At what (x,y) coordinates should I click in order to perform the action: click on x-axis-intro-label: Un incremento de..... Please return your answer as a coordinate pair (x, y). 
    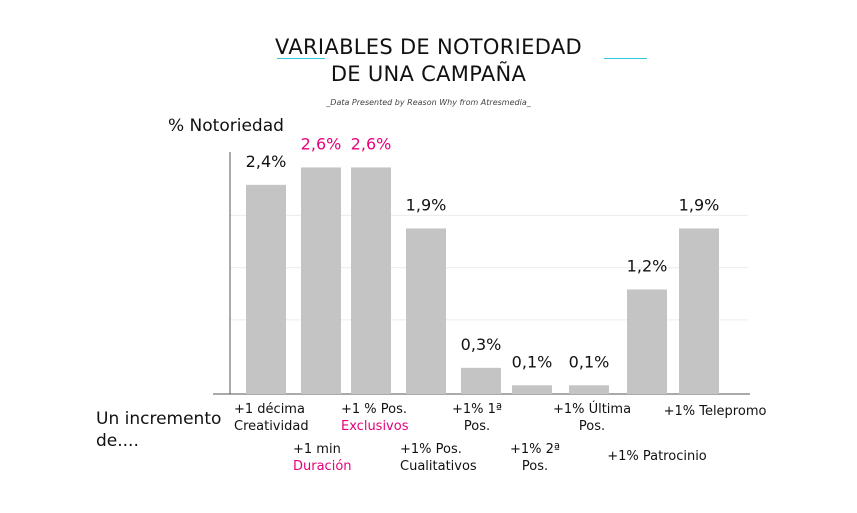
    Looking at the image, I should click on (158, 430).